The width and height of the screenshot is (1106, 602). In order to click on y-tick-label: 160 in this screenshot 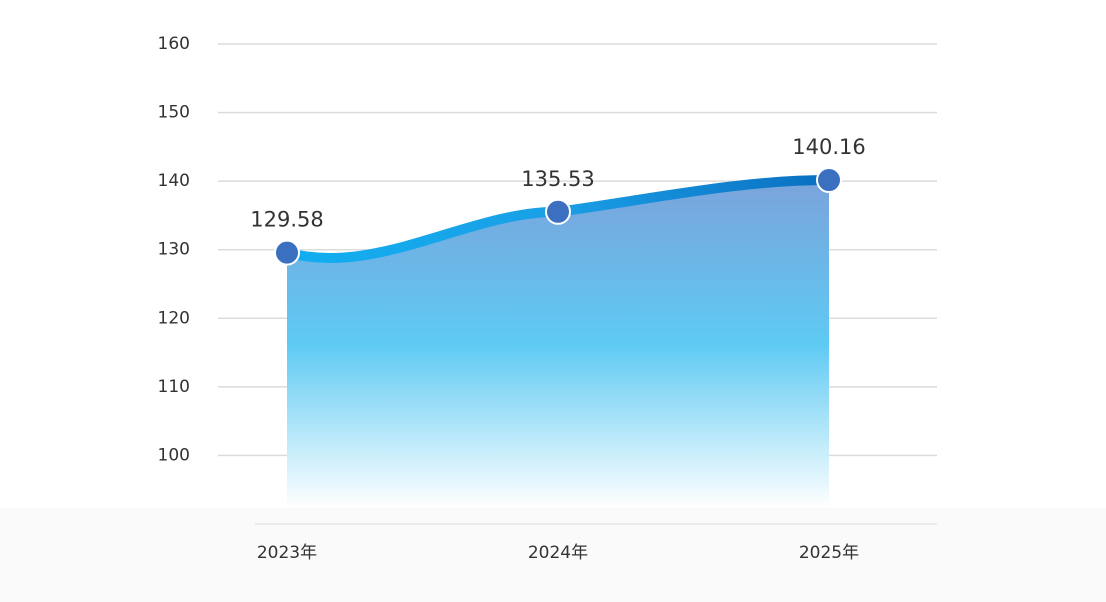, I will do `click(174, 44)`.